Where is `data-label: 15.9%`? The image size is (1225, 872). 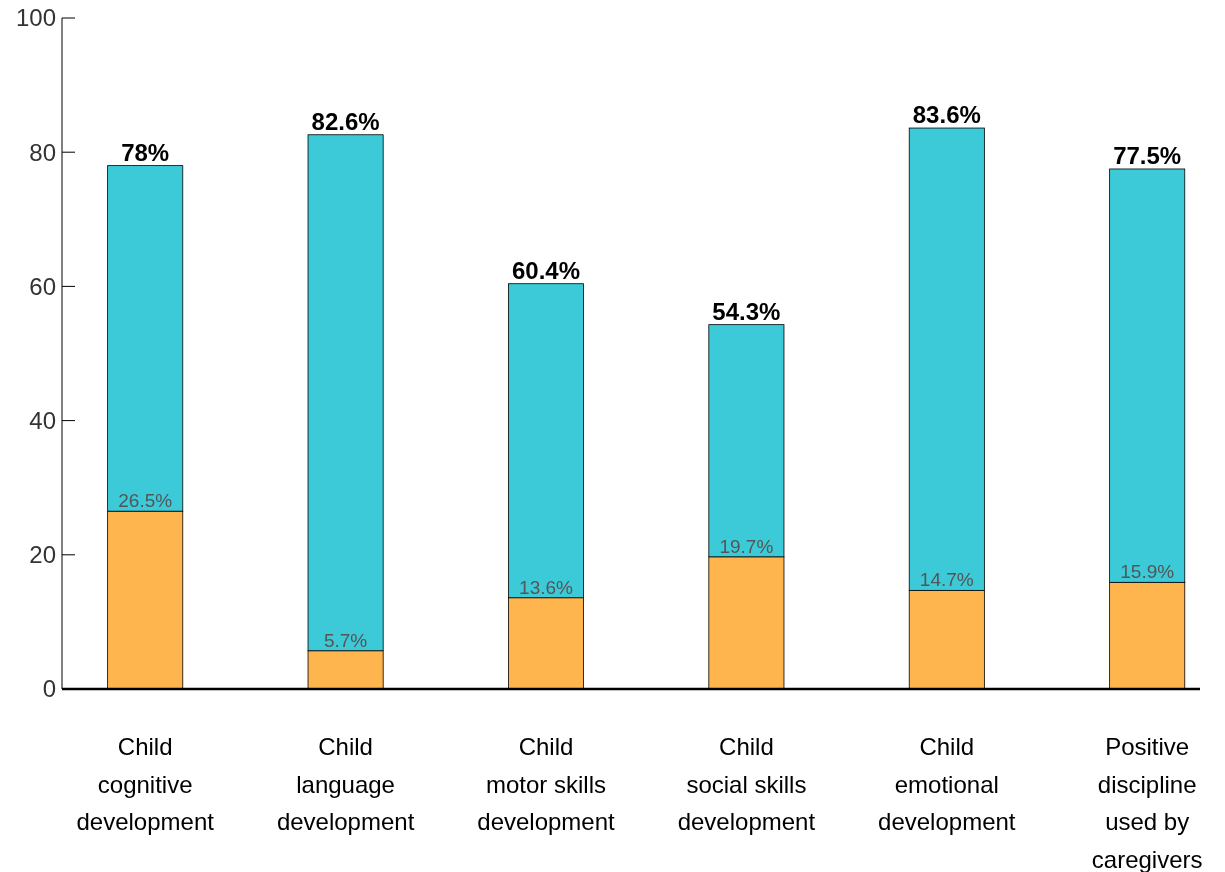
data-label: 15.9% is located at coordinates (1147, 572).